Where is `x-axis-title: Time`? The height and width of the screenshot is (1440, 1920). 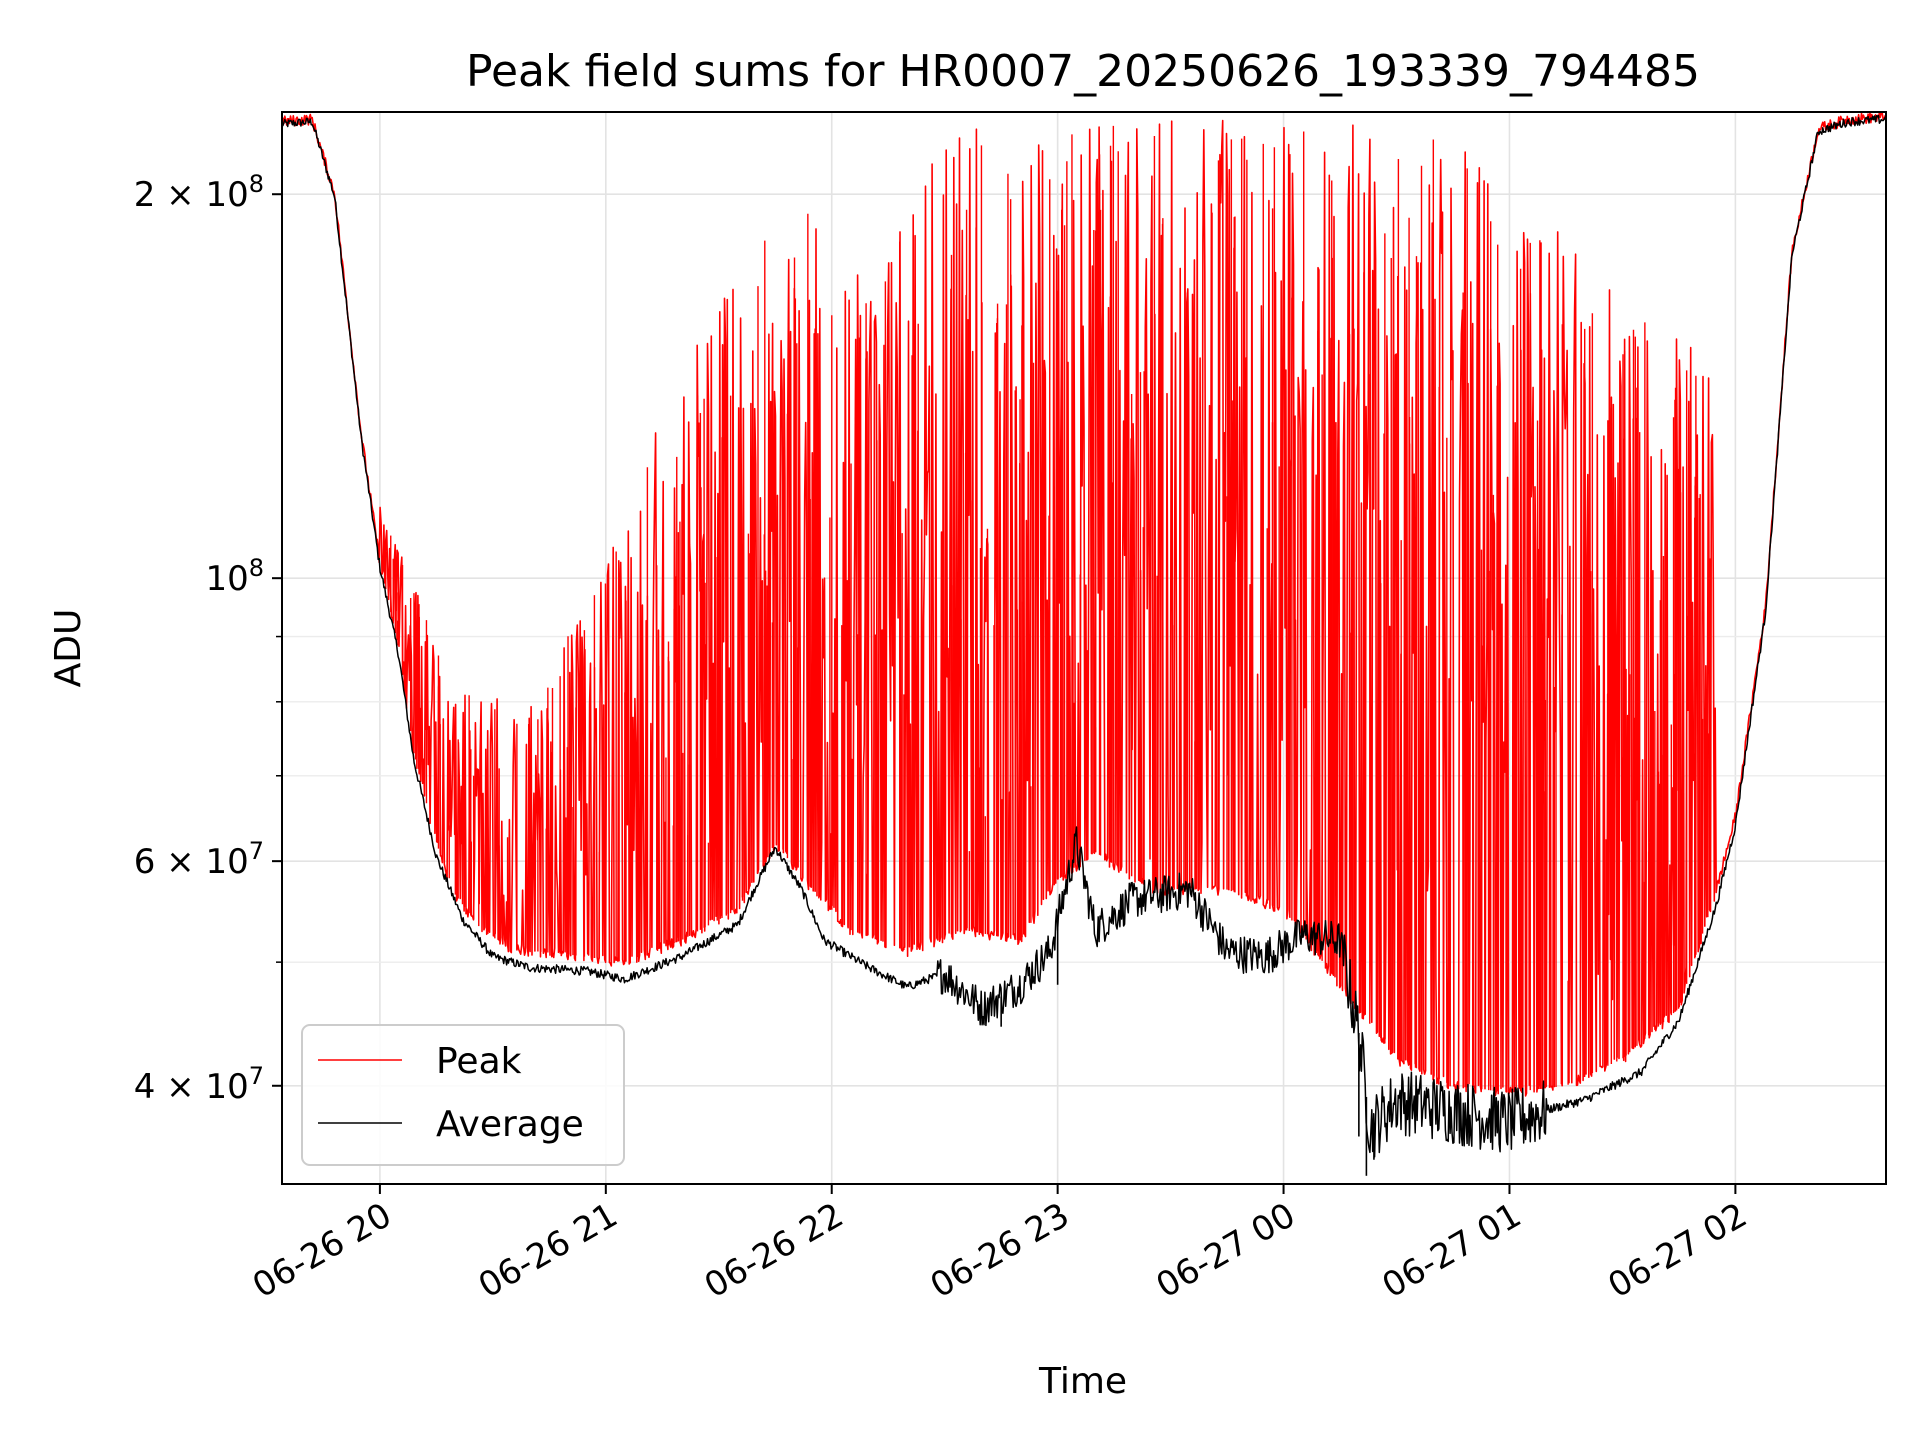
x-axis-title: Time is located at coordinates (1082, 1381).